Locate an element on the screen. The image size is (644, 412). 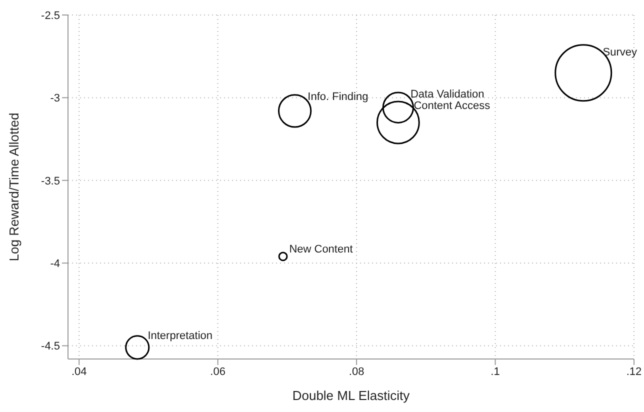
annotation: Info. Finding is located at coordinates (338, 97).